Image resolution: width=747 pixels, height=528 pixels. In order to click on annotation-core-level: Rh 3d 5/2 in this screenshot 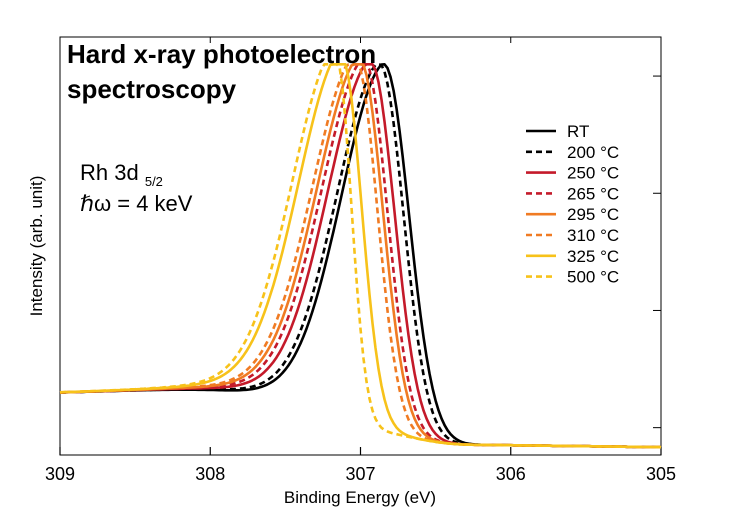, I will do `click(121, 174)`.